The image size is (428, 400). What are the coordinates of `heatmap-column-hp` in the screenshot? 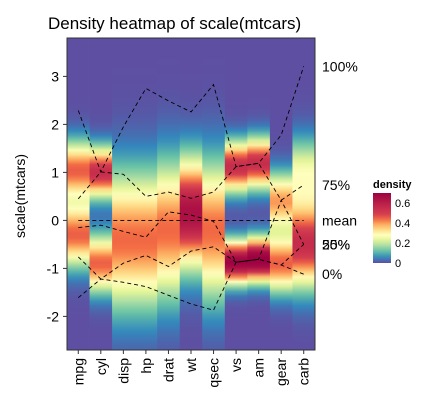 It's located at (146, 194).